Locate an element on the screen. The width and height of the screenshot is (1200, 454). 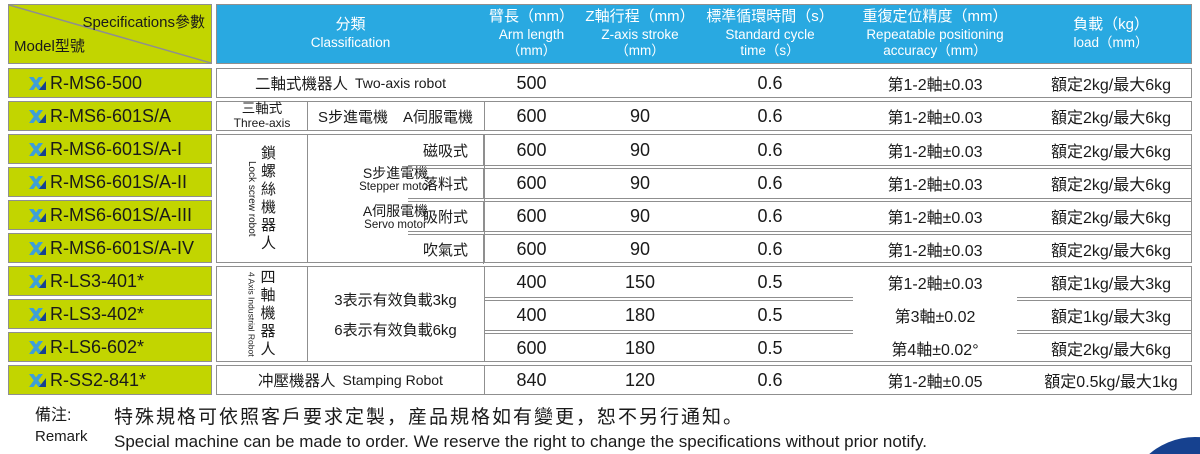
column-header-cycle-time: 標準循環時間（s） Standard cycle time（s） is located at coordinates (770, 33).